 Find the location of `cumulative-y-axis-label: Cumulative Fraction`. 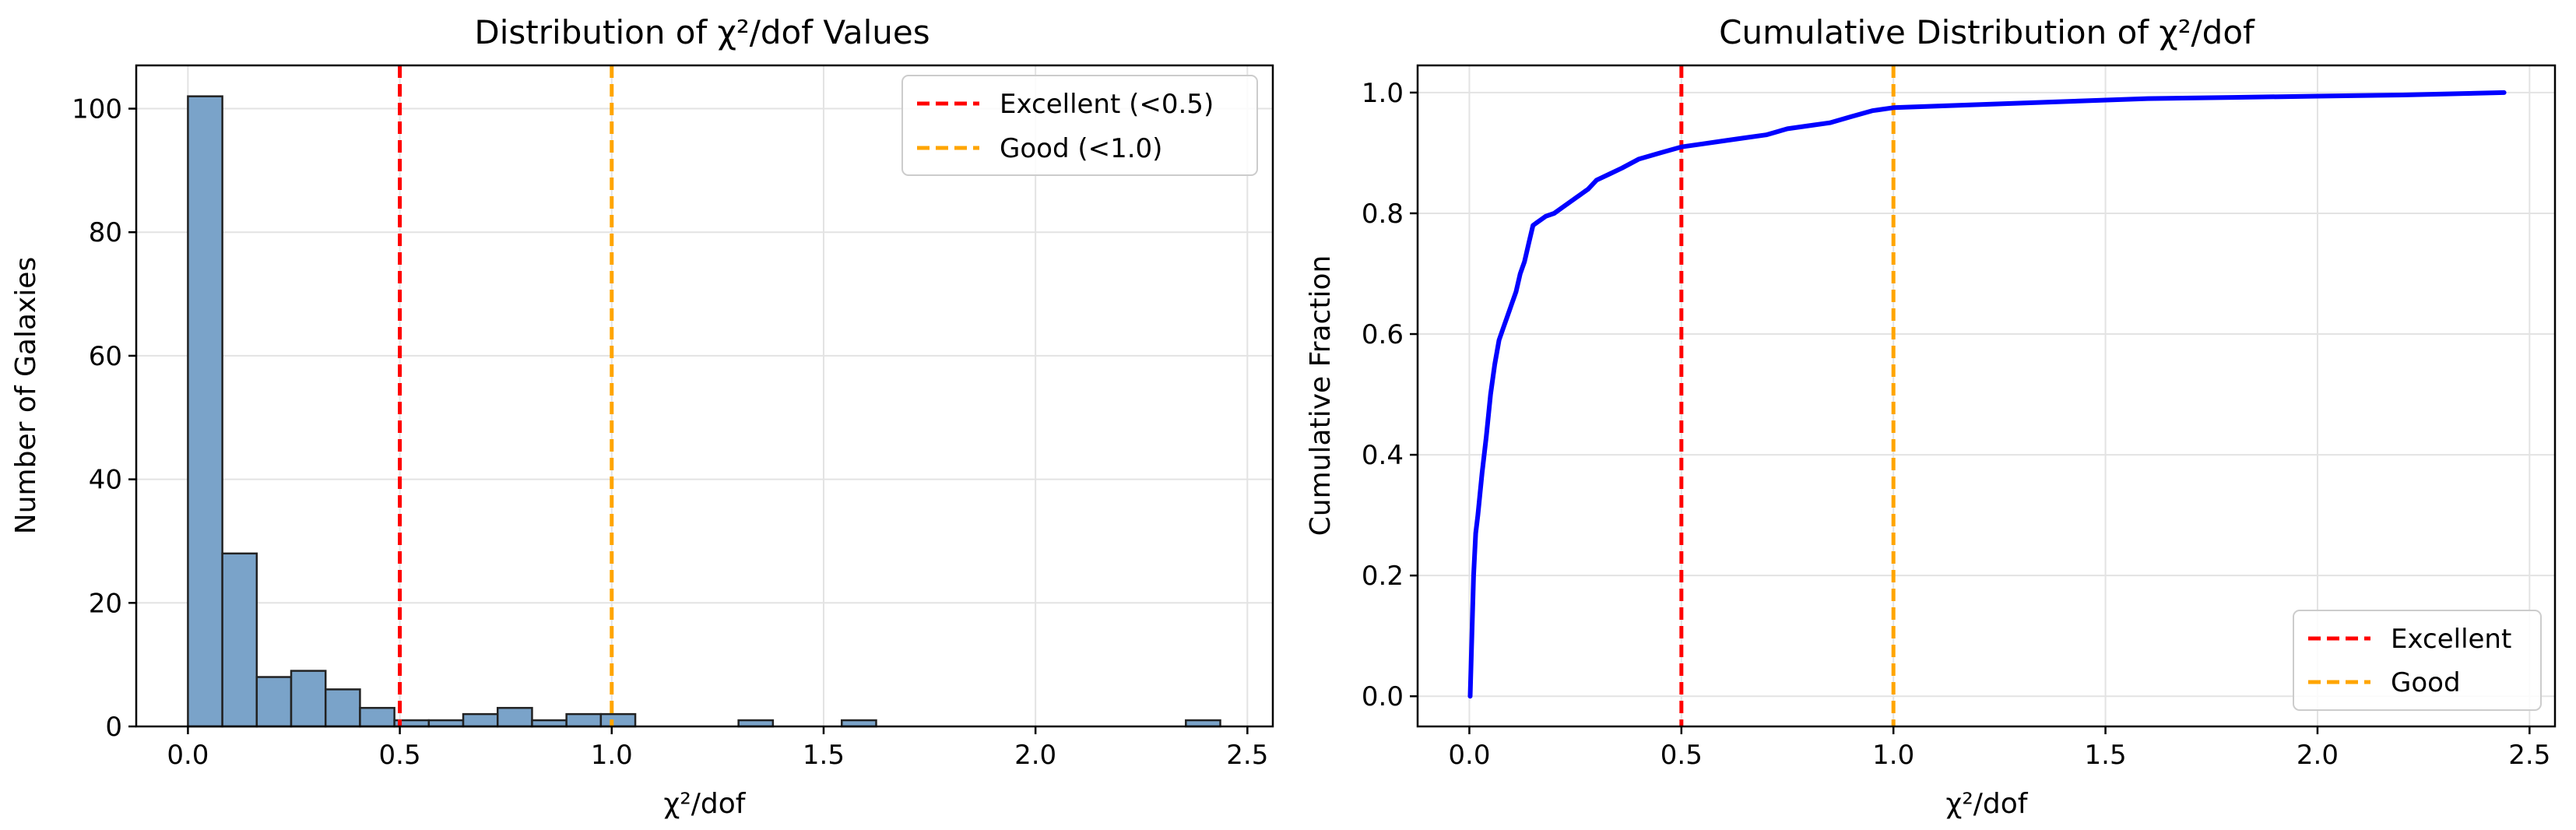

cumulative-y-axis-label: Cumulative Fraction is located at coordinates (1321, 395).